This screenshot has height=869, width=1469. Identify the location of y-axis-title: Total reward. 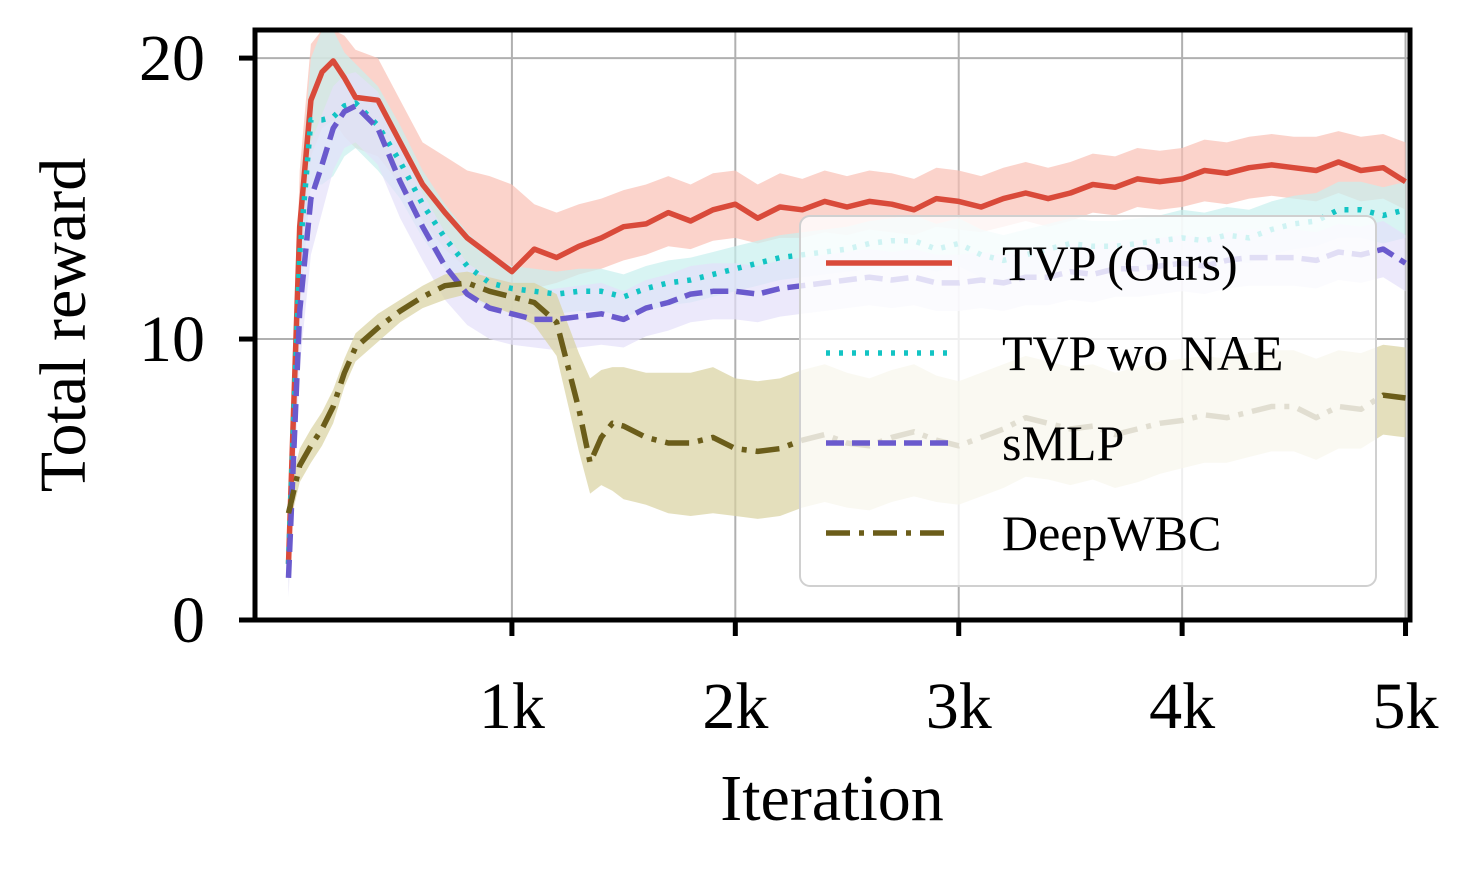
(63, 325).